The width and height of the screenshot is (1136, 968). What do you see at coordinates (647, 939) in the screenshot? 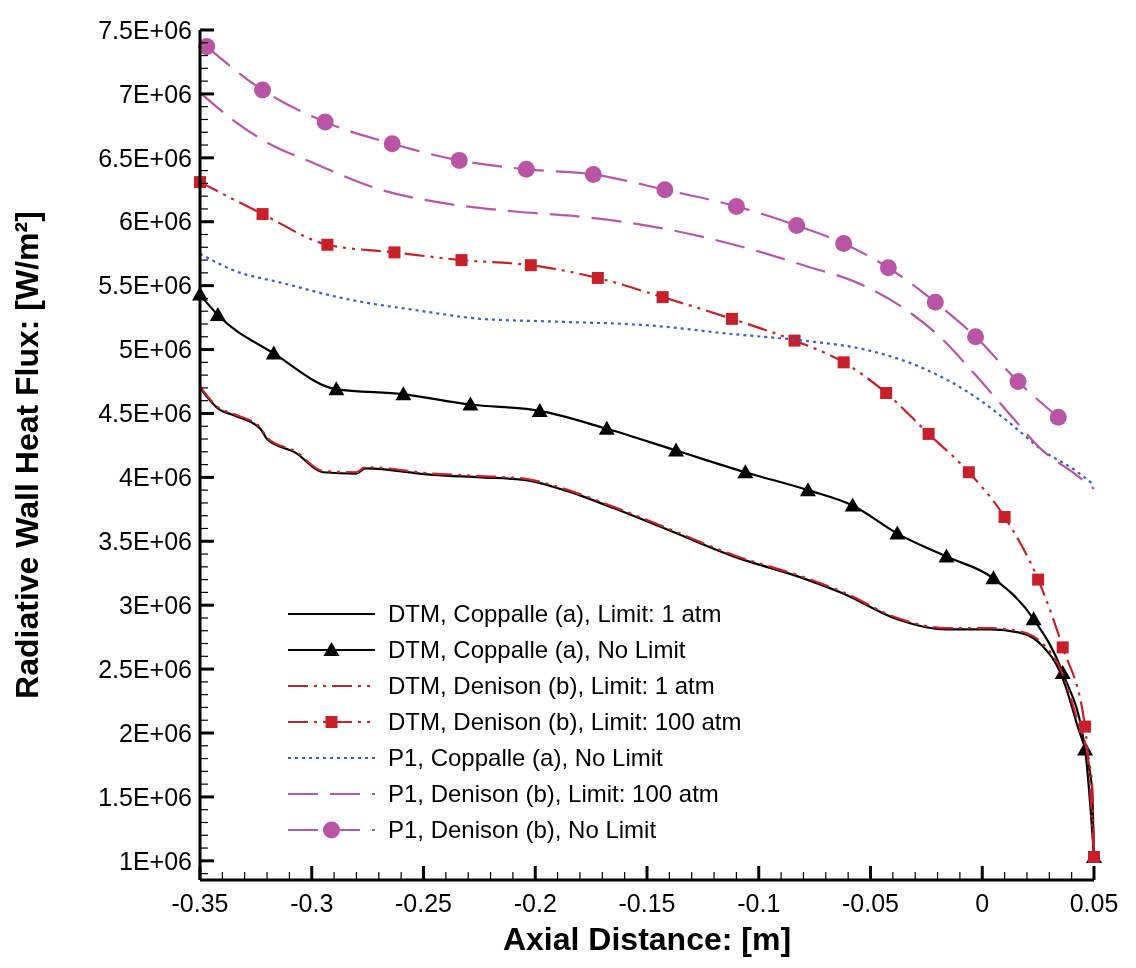
I see `x-axis-title: Axial Distance: [m]` at bounding box center [647, 939].